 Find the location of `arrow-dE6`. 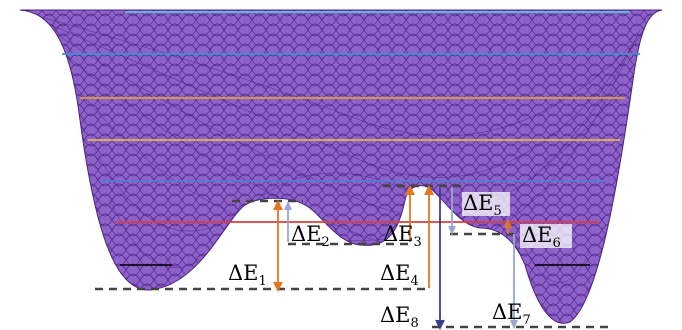

arrow-dE6 is located at coordinates (508, 226).